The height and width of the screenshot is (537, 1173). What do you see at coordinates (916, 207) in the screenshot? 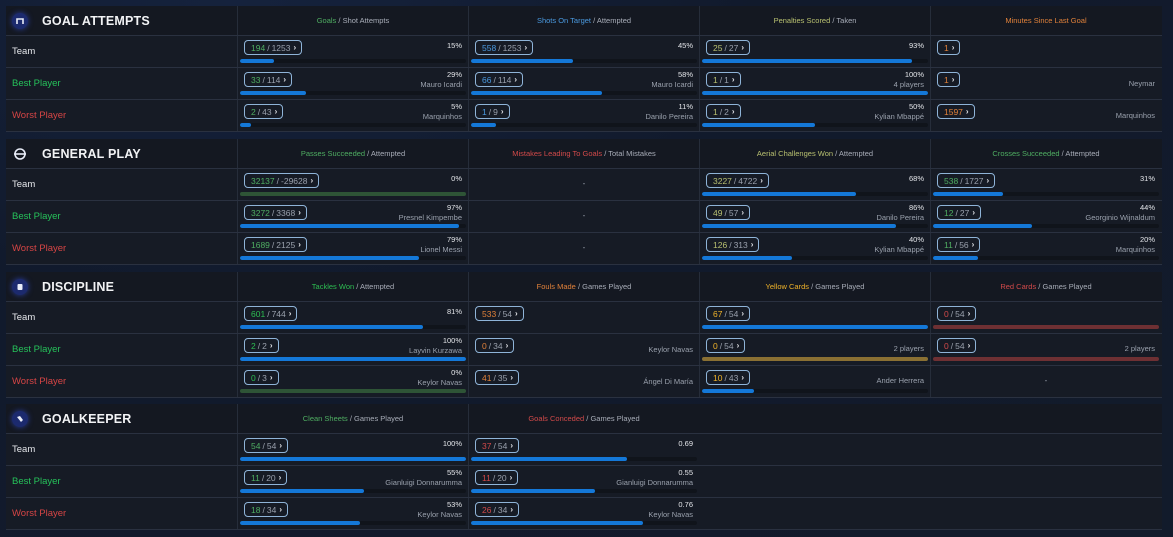
I see `stat-percentage: 86%` at bounding box center [916, 207].